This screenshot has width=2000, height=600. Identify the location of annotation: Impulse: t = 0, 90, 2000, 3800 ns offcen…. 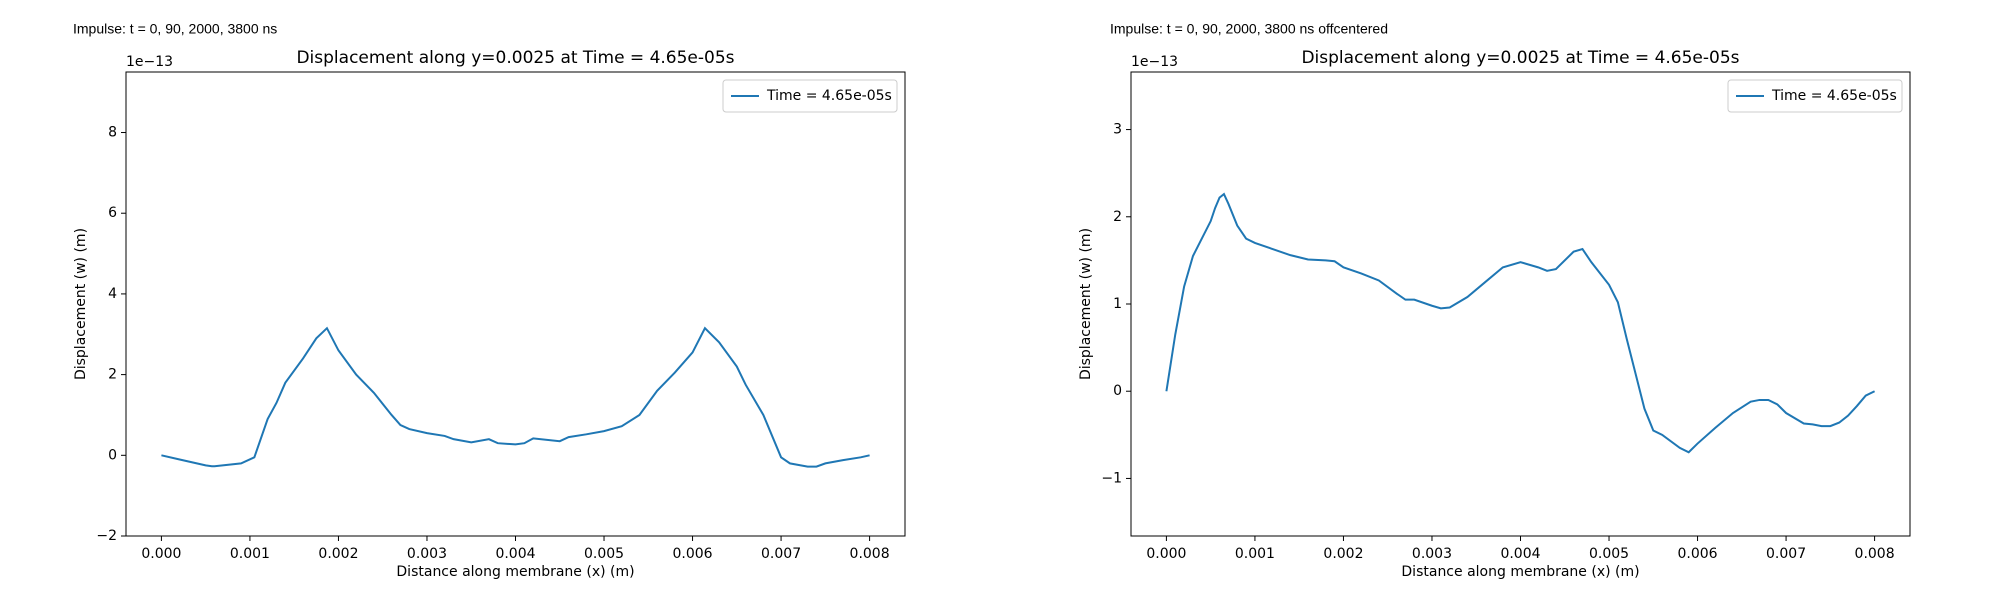
(1249, 29).